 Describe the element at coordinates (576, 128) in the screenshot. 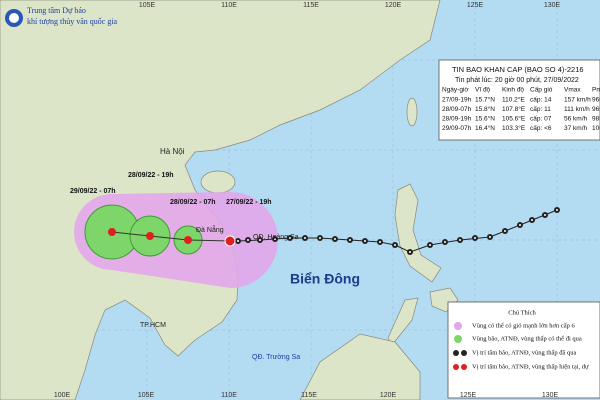

I see `table-cell: 37 km/h` at that location.